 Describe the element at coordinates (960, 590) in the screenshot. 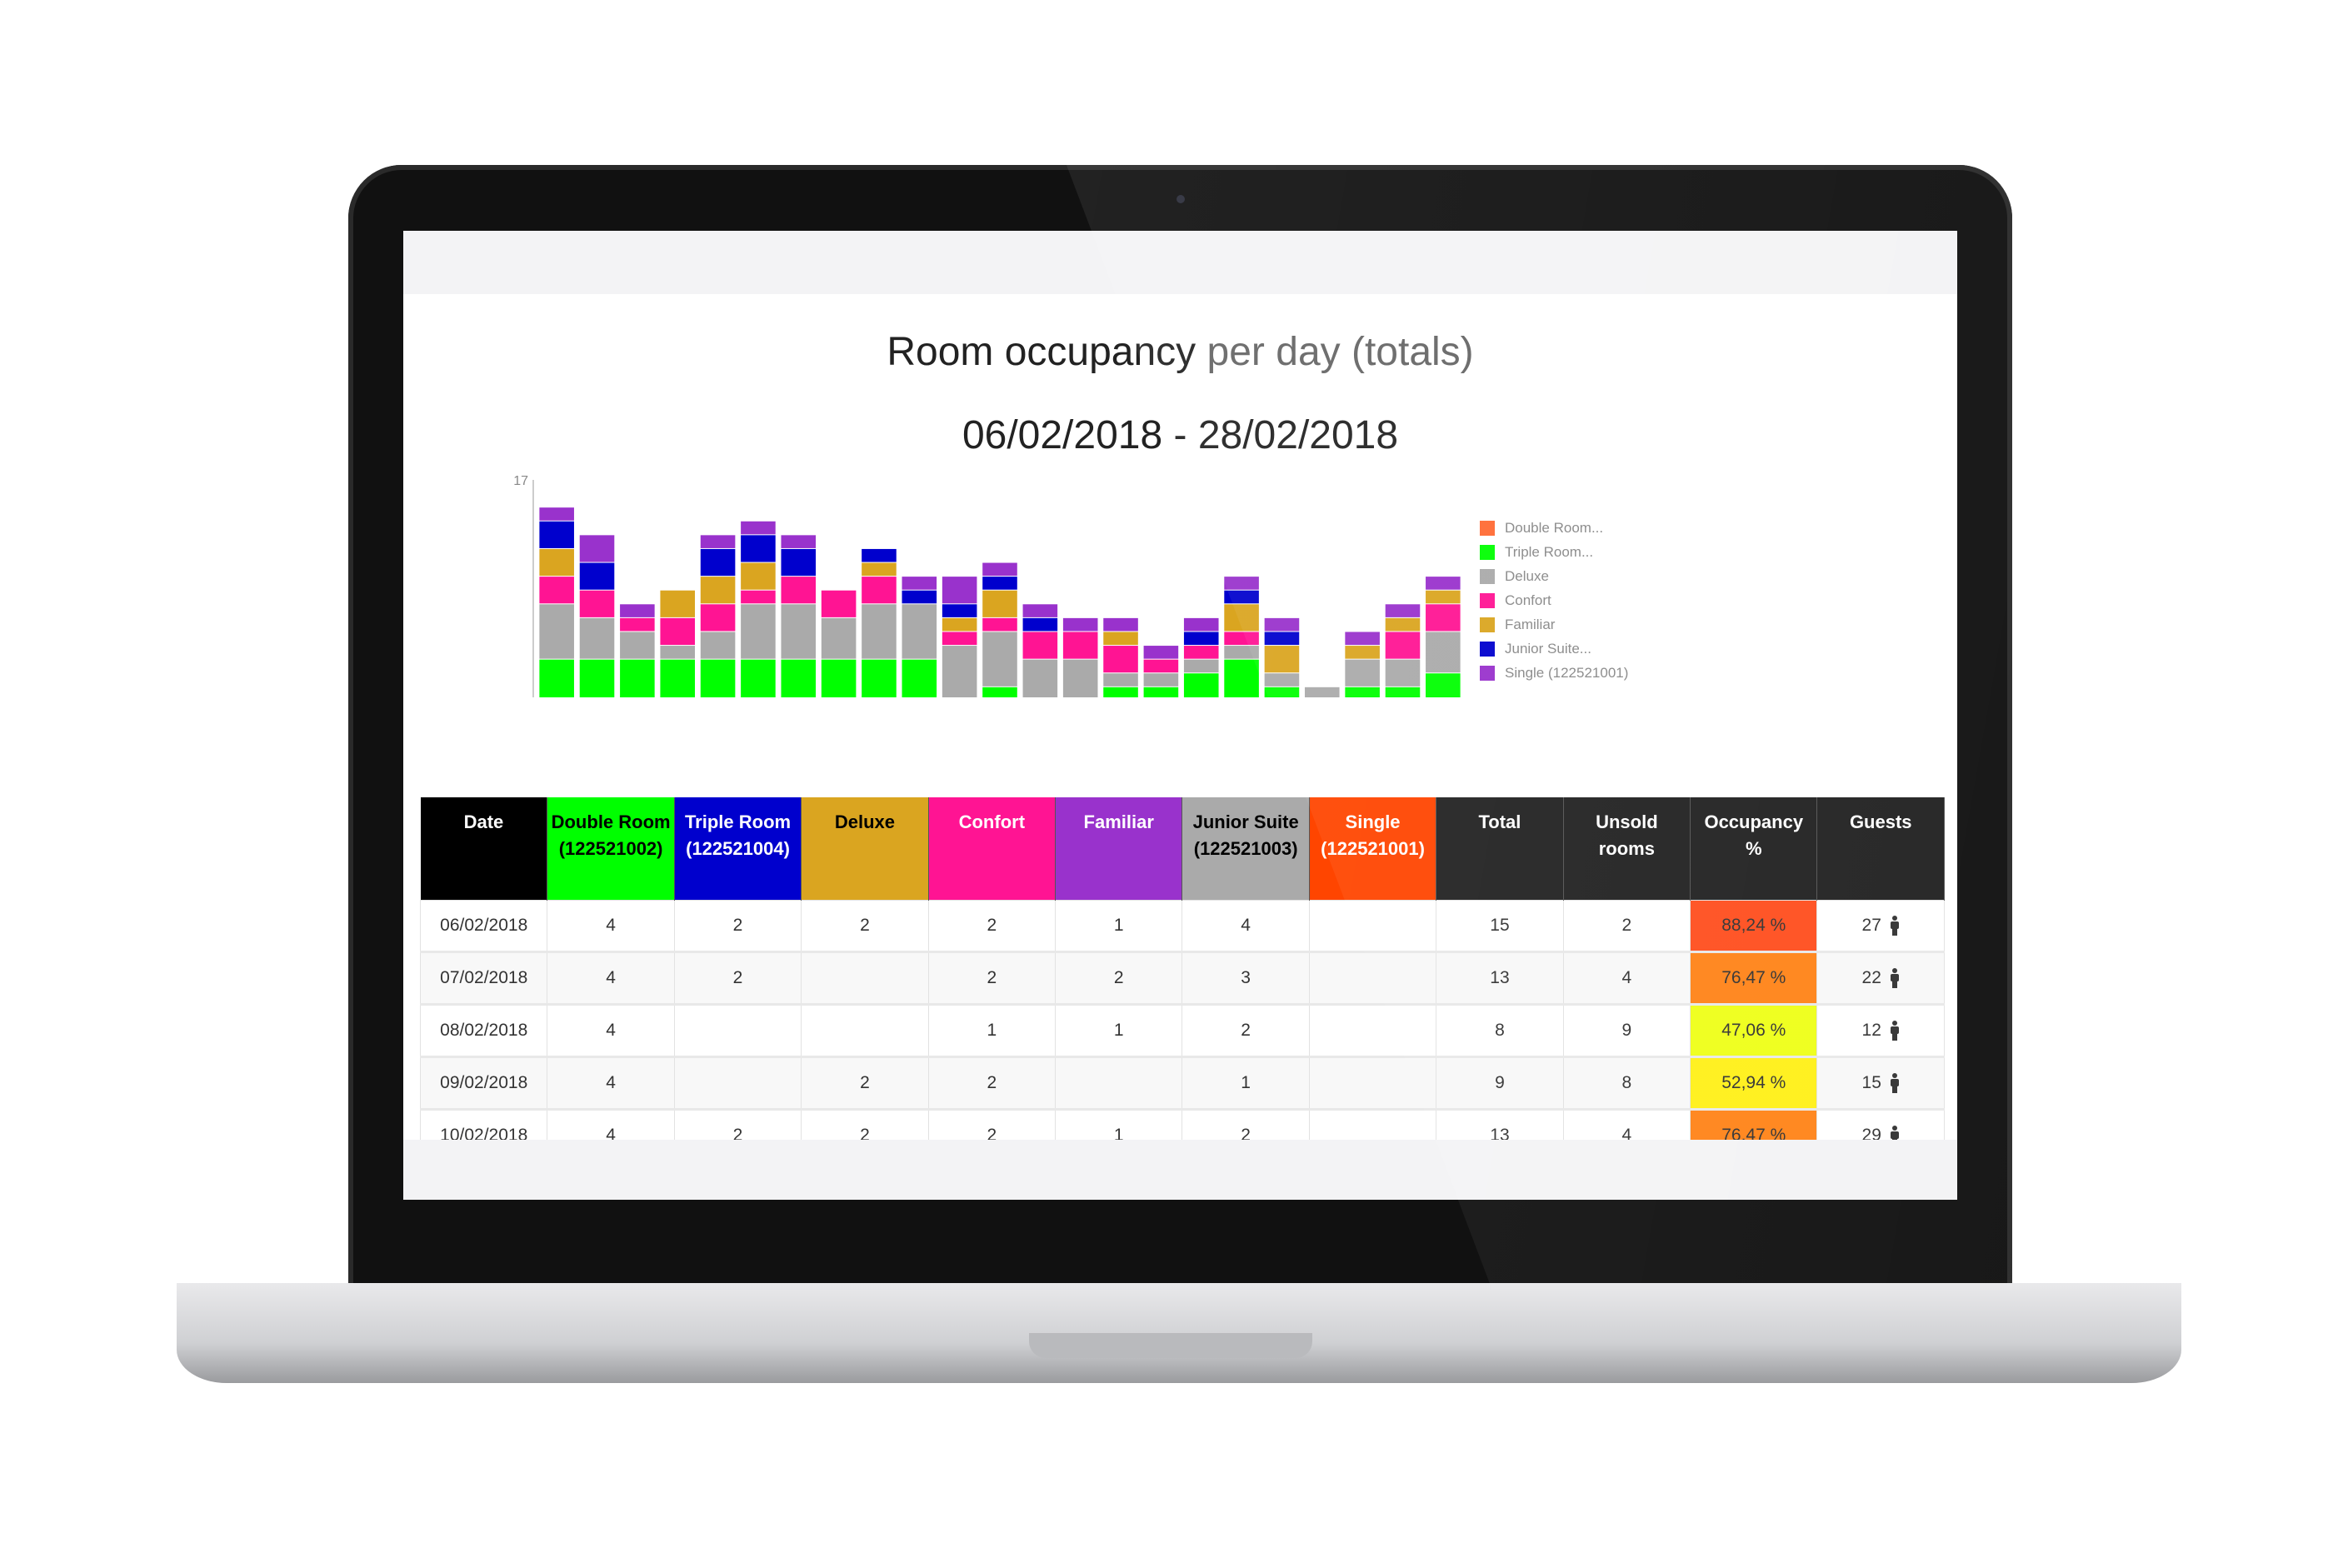

I see `bar-segment-single-122521001--16` at that location.